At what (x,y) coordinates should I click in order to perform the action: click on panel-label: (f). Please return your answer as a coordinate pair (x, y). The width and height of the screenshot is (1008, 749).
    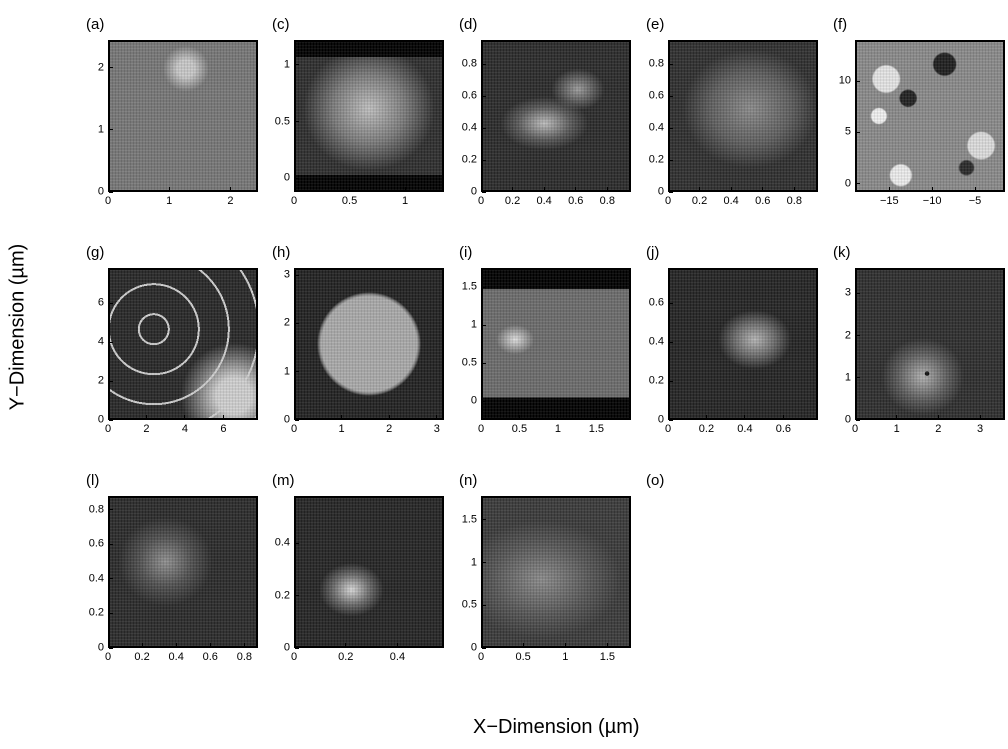
    Looking at the image, I should click on (840, 24).